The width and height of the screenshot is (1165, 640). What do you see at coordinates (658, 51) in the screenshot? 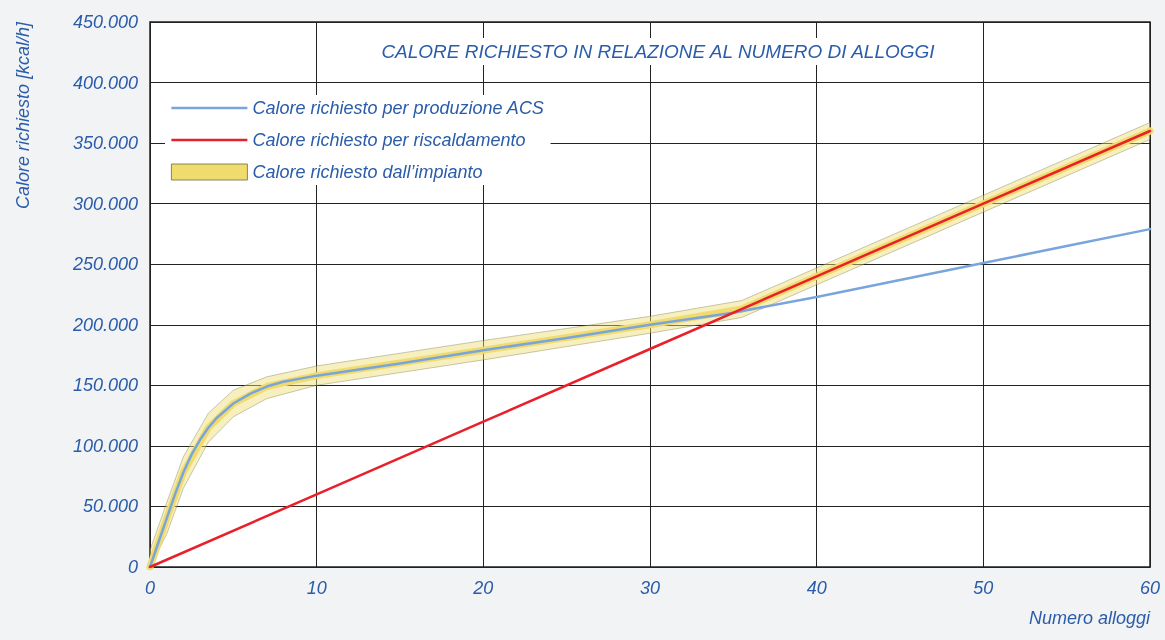
I see `text: CALORE RICHIESTO IN RELAZIONE AL NUMERO DI ALLOGGI` at bounding box center [658, 51].